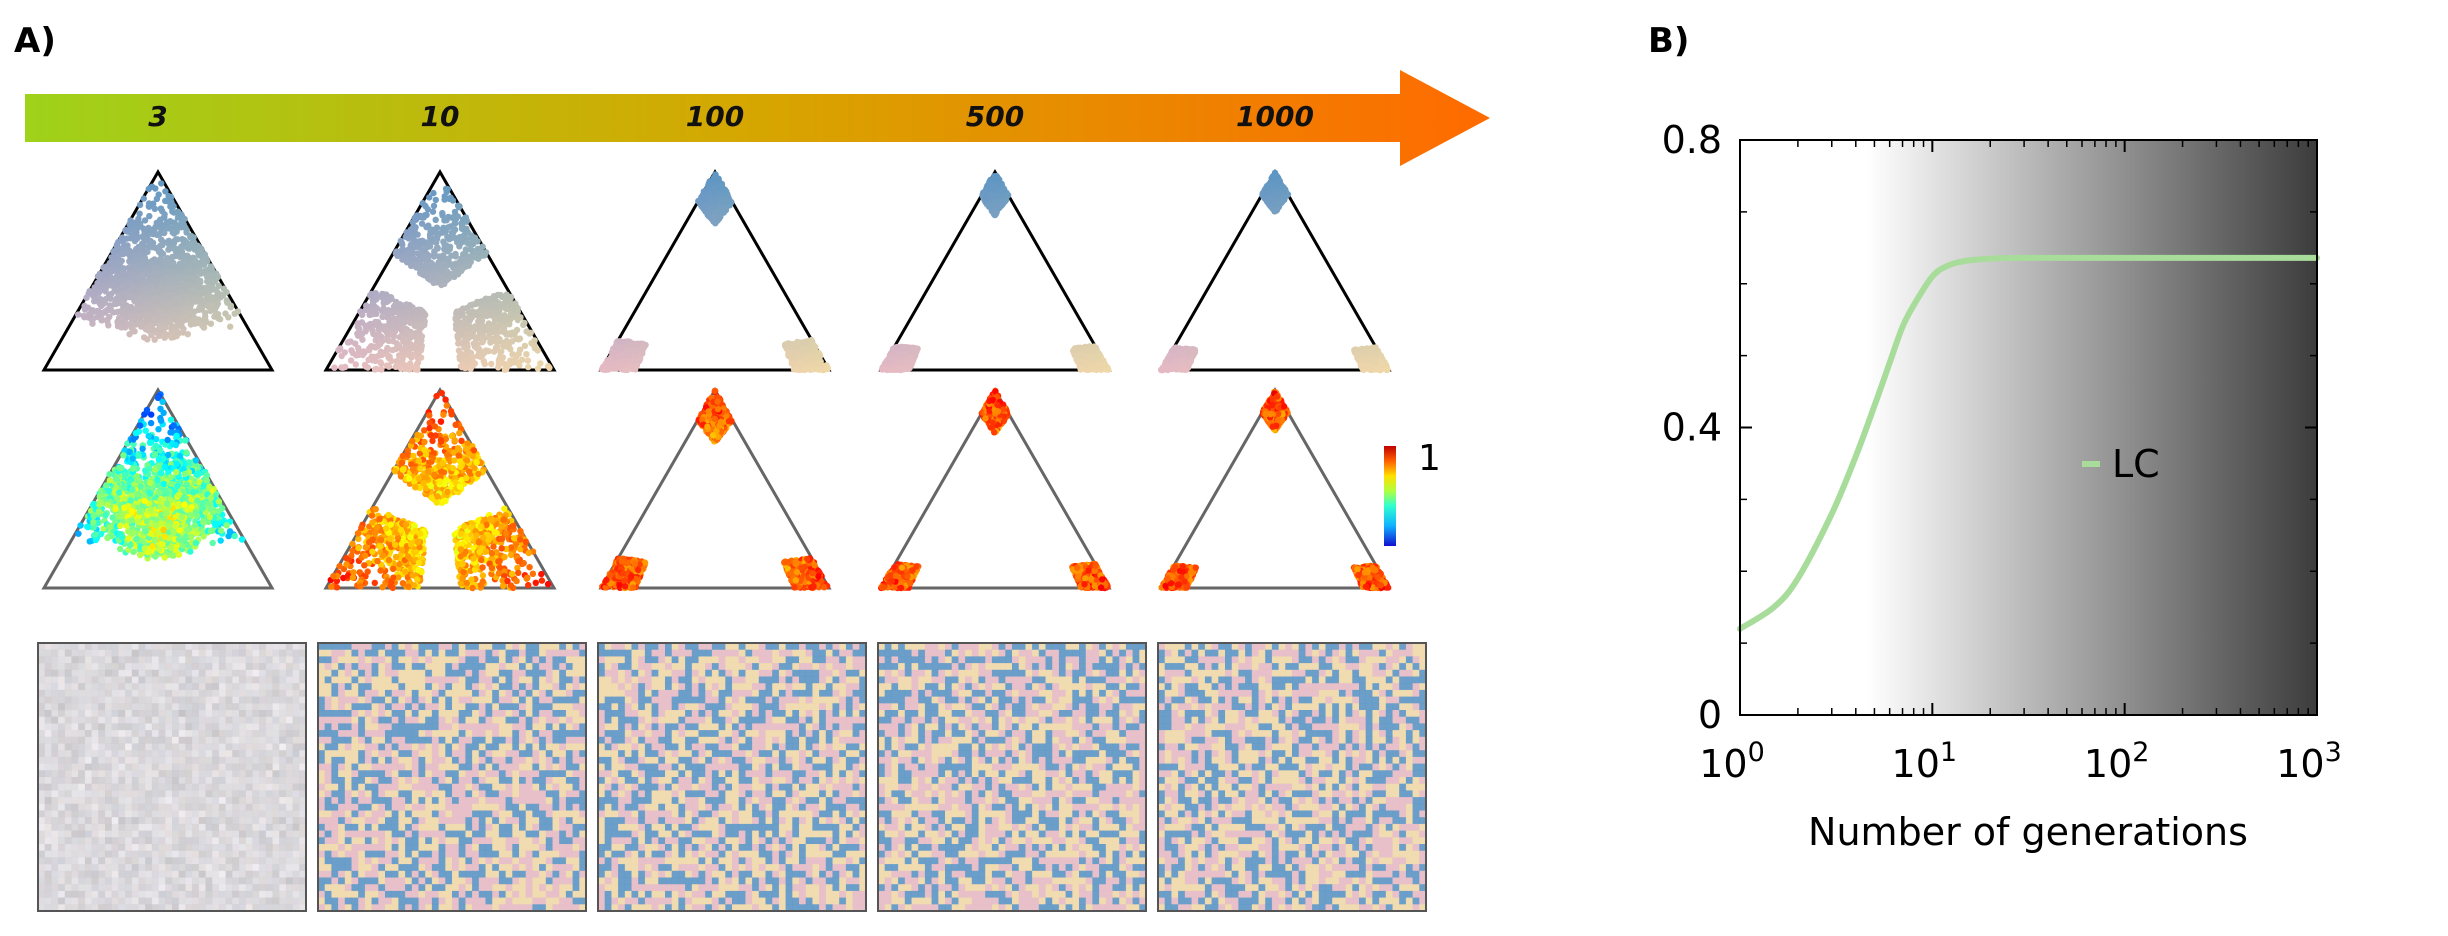 The image size is (2448, 936). I want to click on generation-label: 10, so click(440, 116).